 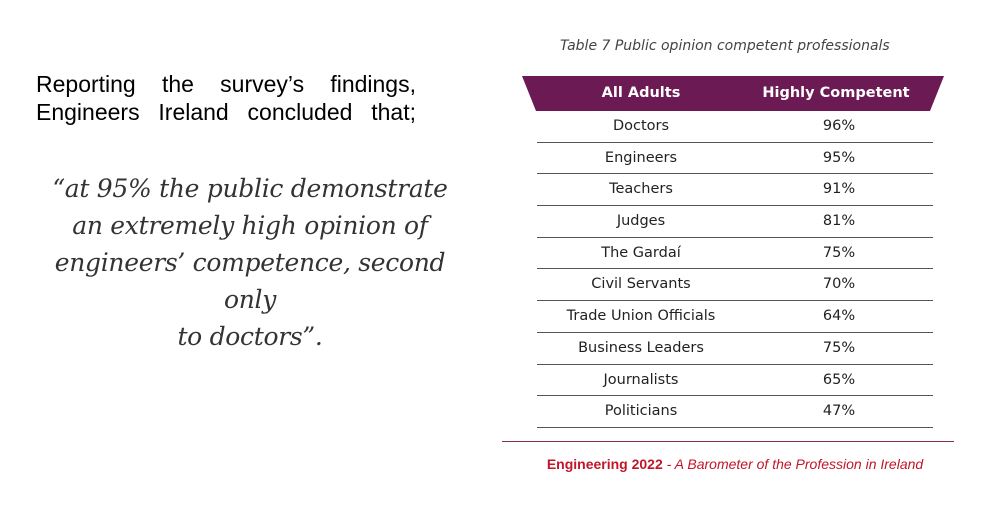 I want to click on competence-value-cell: 47%, so click(x=839, y=411).